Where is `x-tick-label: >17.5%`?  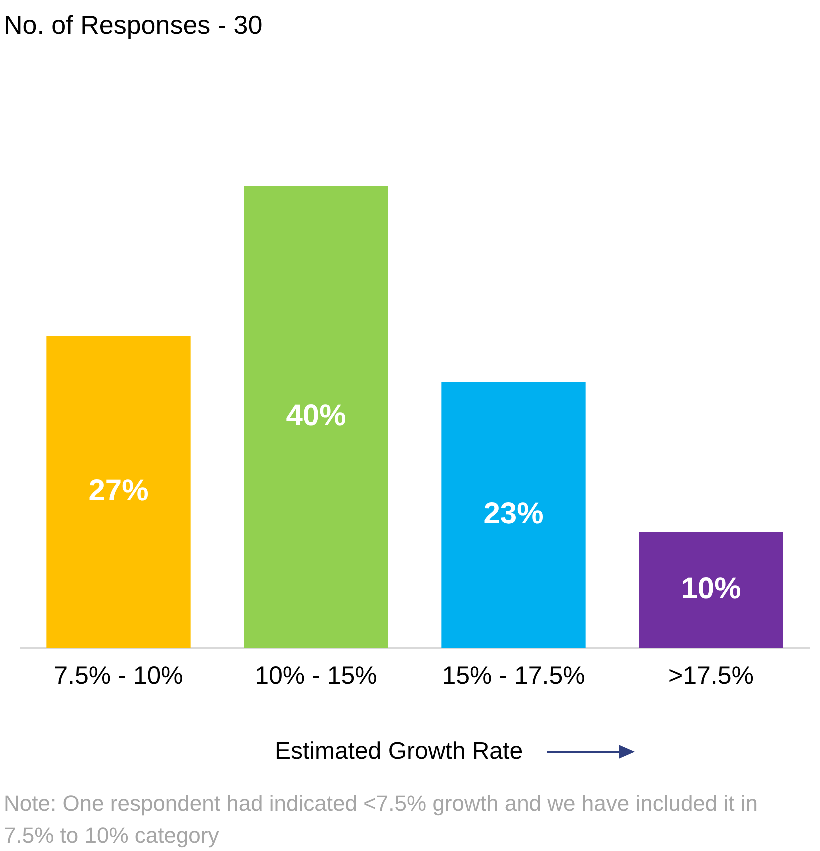
x-tick-label: >17.5% is located at coordinates (711, 676).